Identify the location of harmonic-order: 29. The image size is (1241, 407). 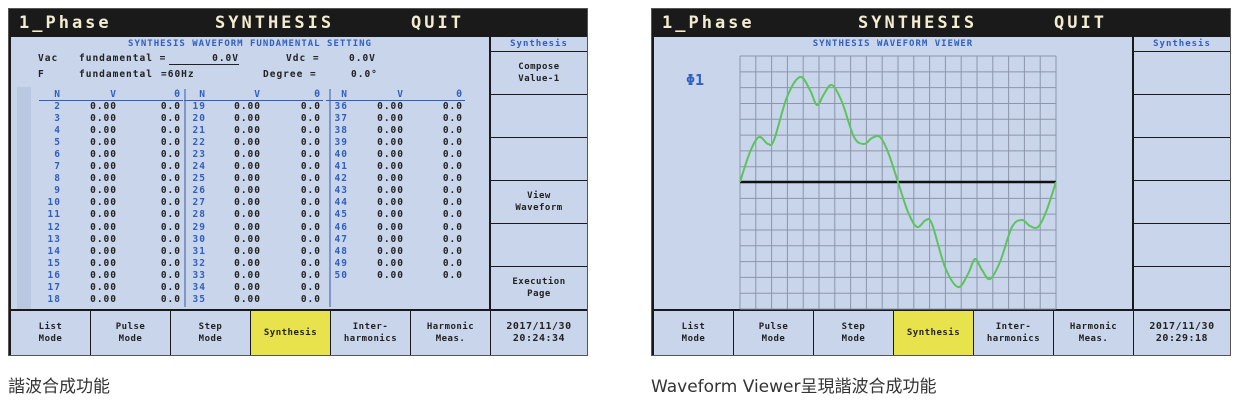
(199, 227).